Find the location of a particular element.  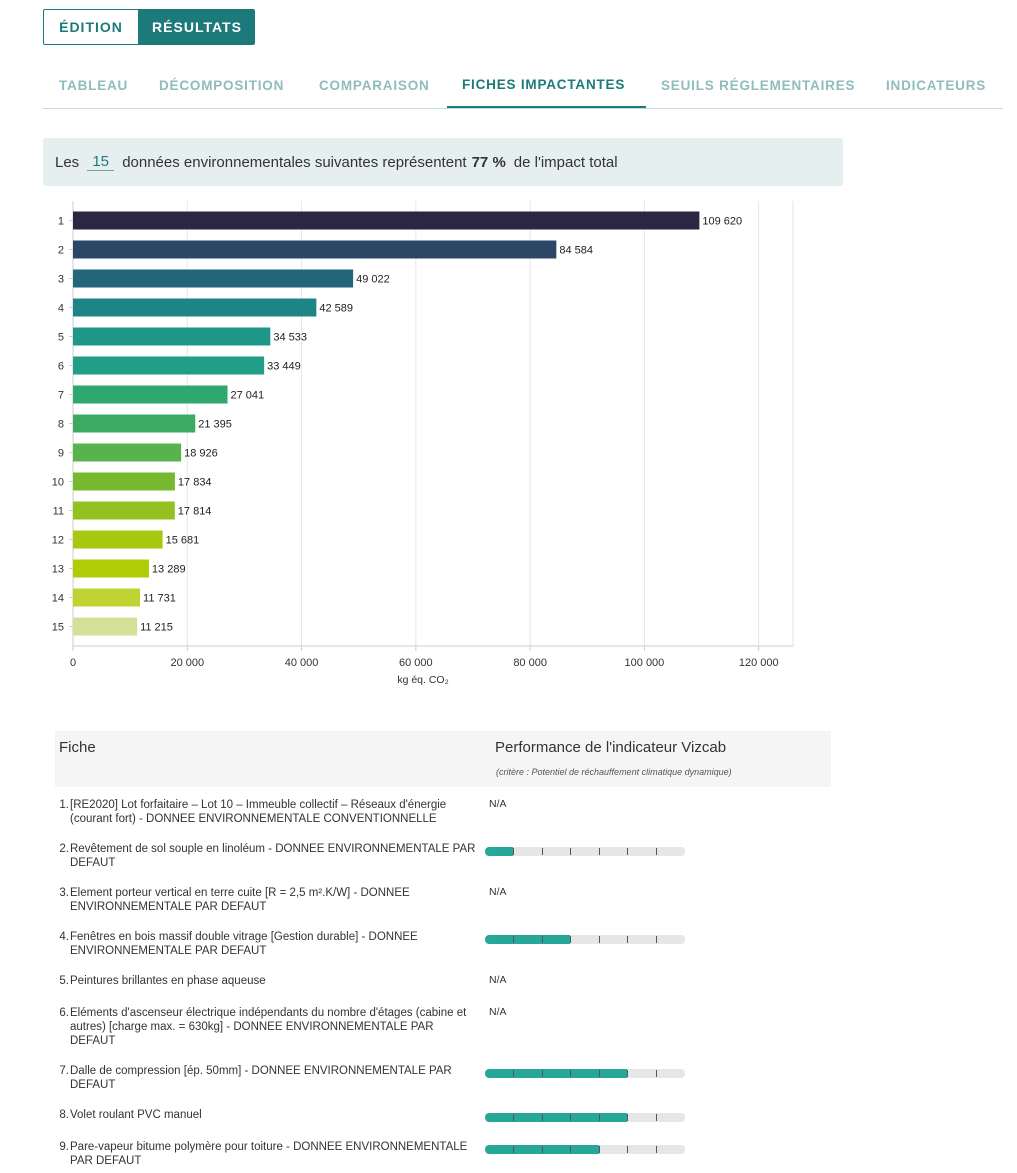

category-label: 1 is located at coordinates (61, 222).